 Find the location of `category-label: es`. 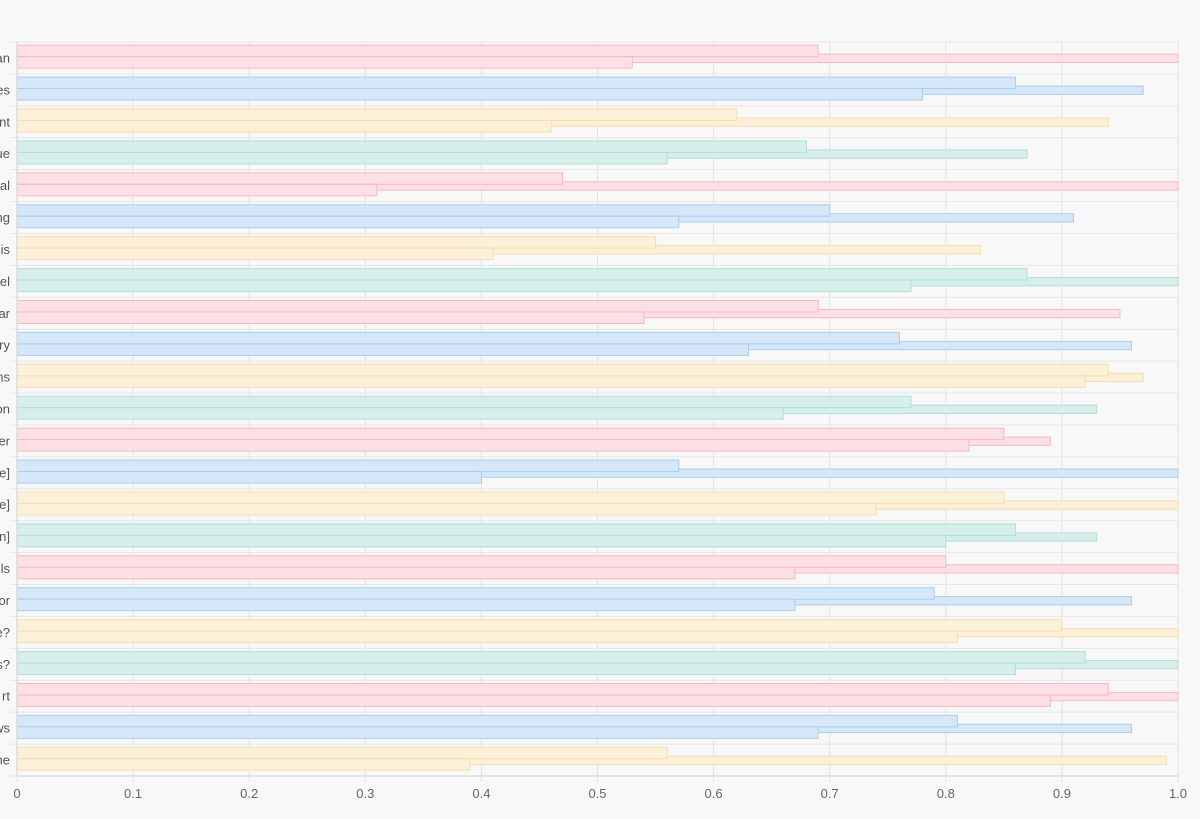

category-label: es is located at coordinates (5, 89).